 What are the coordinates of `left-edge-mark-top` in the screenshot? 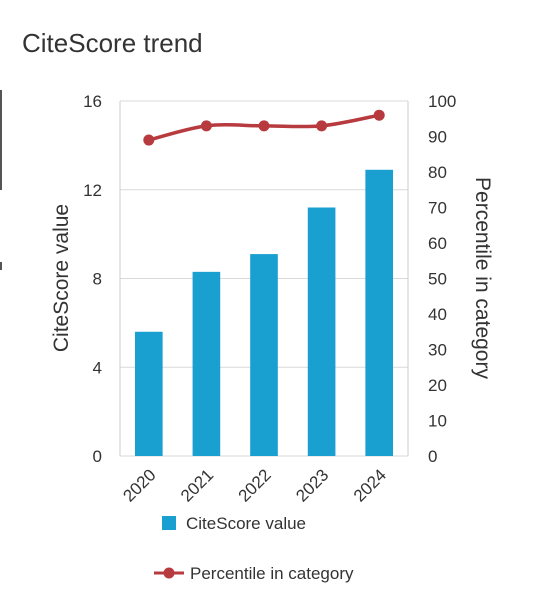 It's located at (1, 140).